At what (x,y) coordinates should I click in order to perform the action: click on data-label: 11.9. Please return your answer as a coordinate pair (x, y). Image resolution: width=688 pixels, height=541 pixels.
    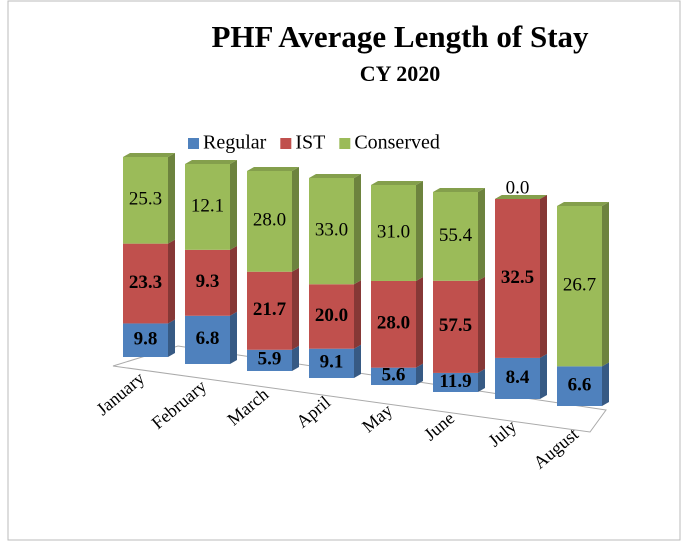
    Looking at the image, I should click on (455, 381).